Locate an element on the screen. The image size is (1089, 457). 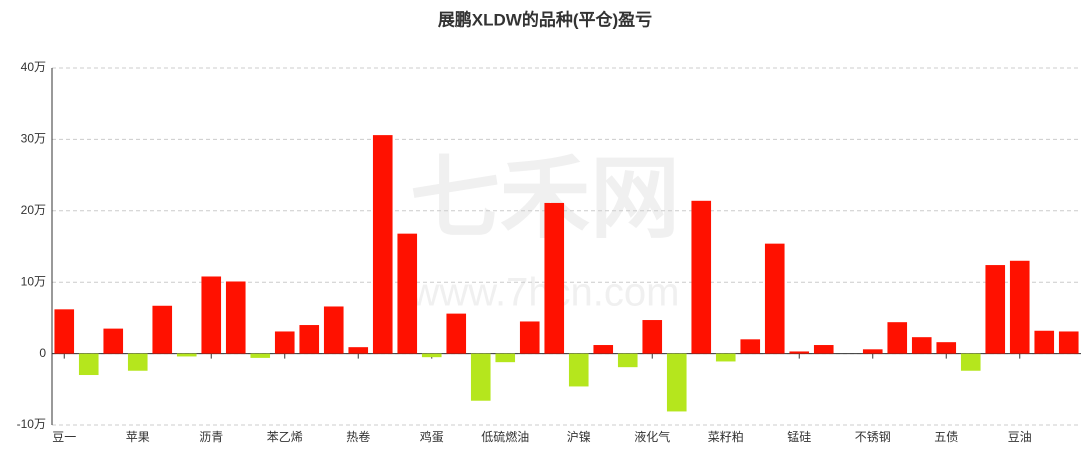
x-tick-label: 鸡蛋 is located at coordinates (432, 436).